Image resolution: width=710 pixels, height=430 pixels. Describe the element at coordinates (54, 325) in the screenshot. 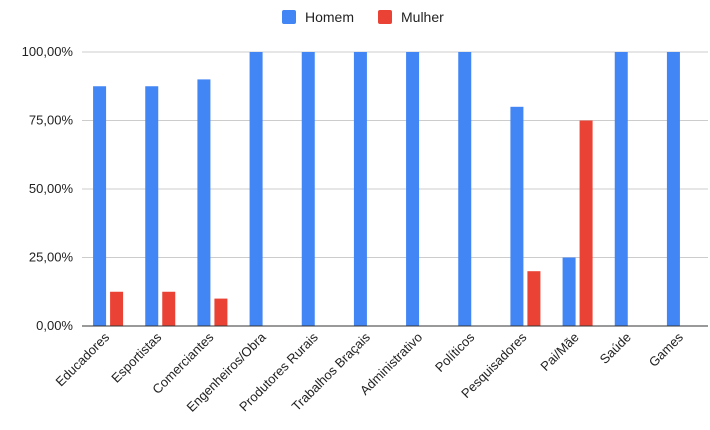

I see `y-tick-label: 0,00%` at that location.